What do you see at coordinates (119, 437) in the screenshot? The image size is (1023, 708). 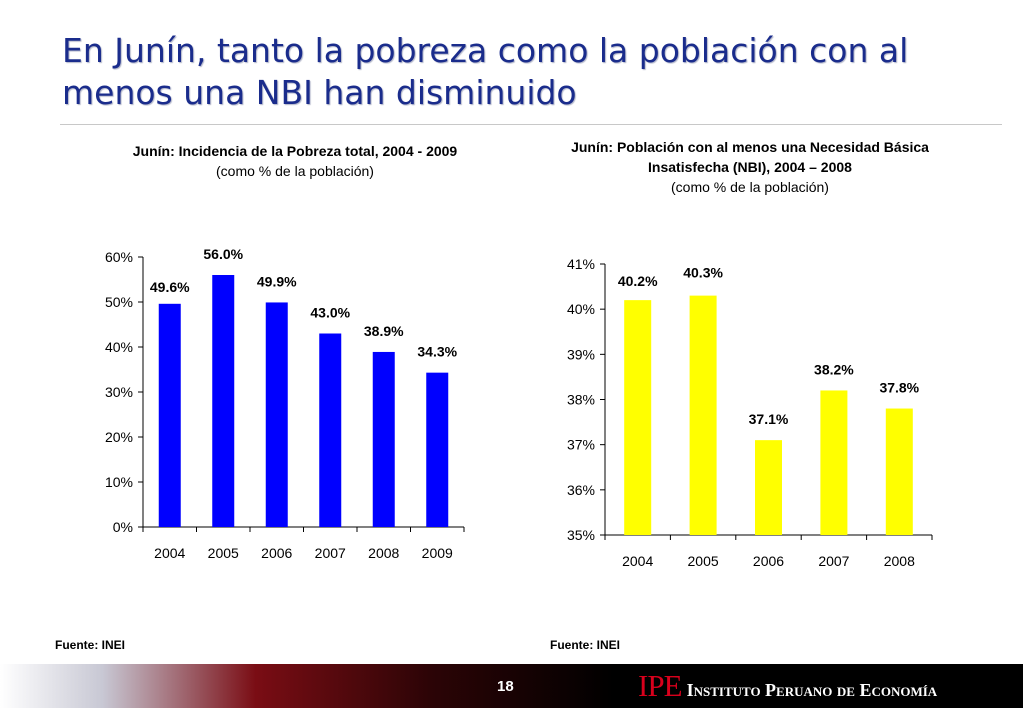 I see `y-tick-label: 20%` at bounding box center [119, 437].